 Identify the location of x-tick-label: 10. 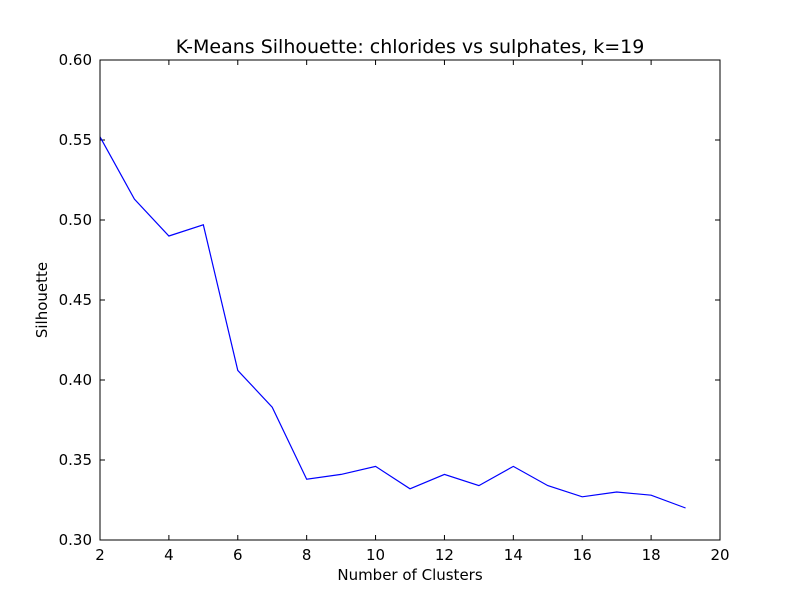
(375, 555).